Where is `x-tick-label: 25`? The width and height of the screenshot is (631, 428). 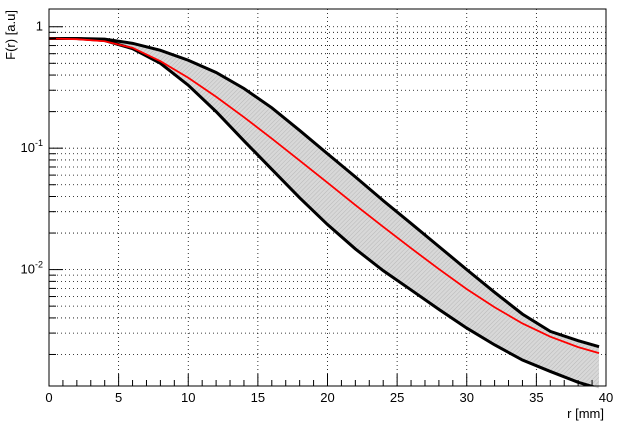 x-tick-label: 25 is located at coordinates (397, 397).